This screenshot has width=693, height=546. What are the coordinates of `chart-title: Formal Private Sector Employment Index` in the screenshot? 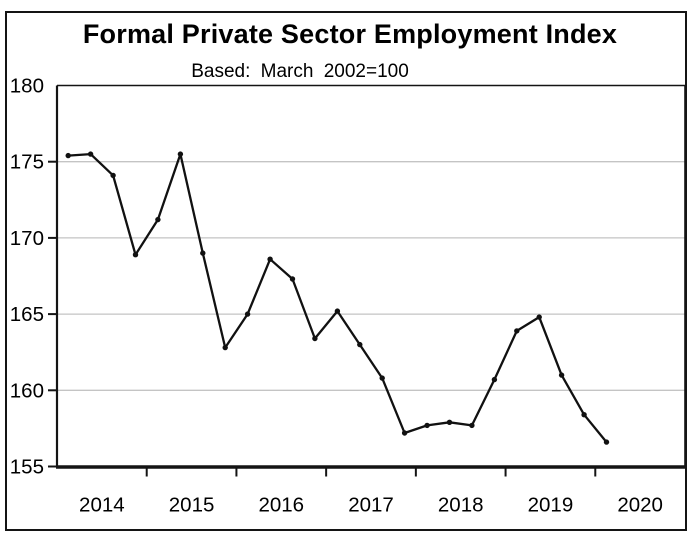 It's located at (350, 34).